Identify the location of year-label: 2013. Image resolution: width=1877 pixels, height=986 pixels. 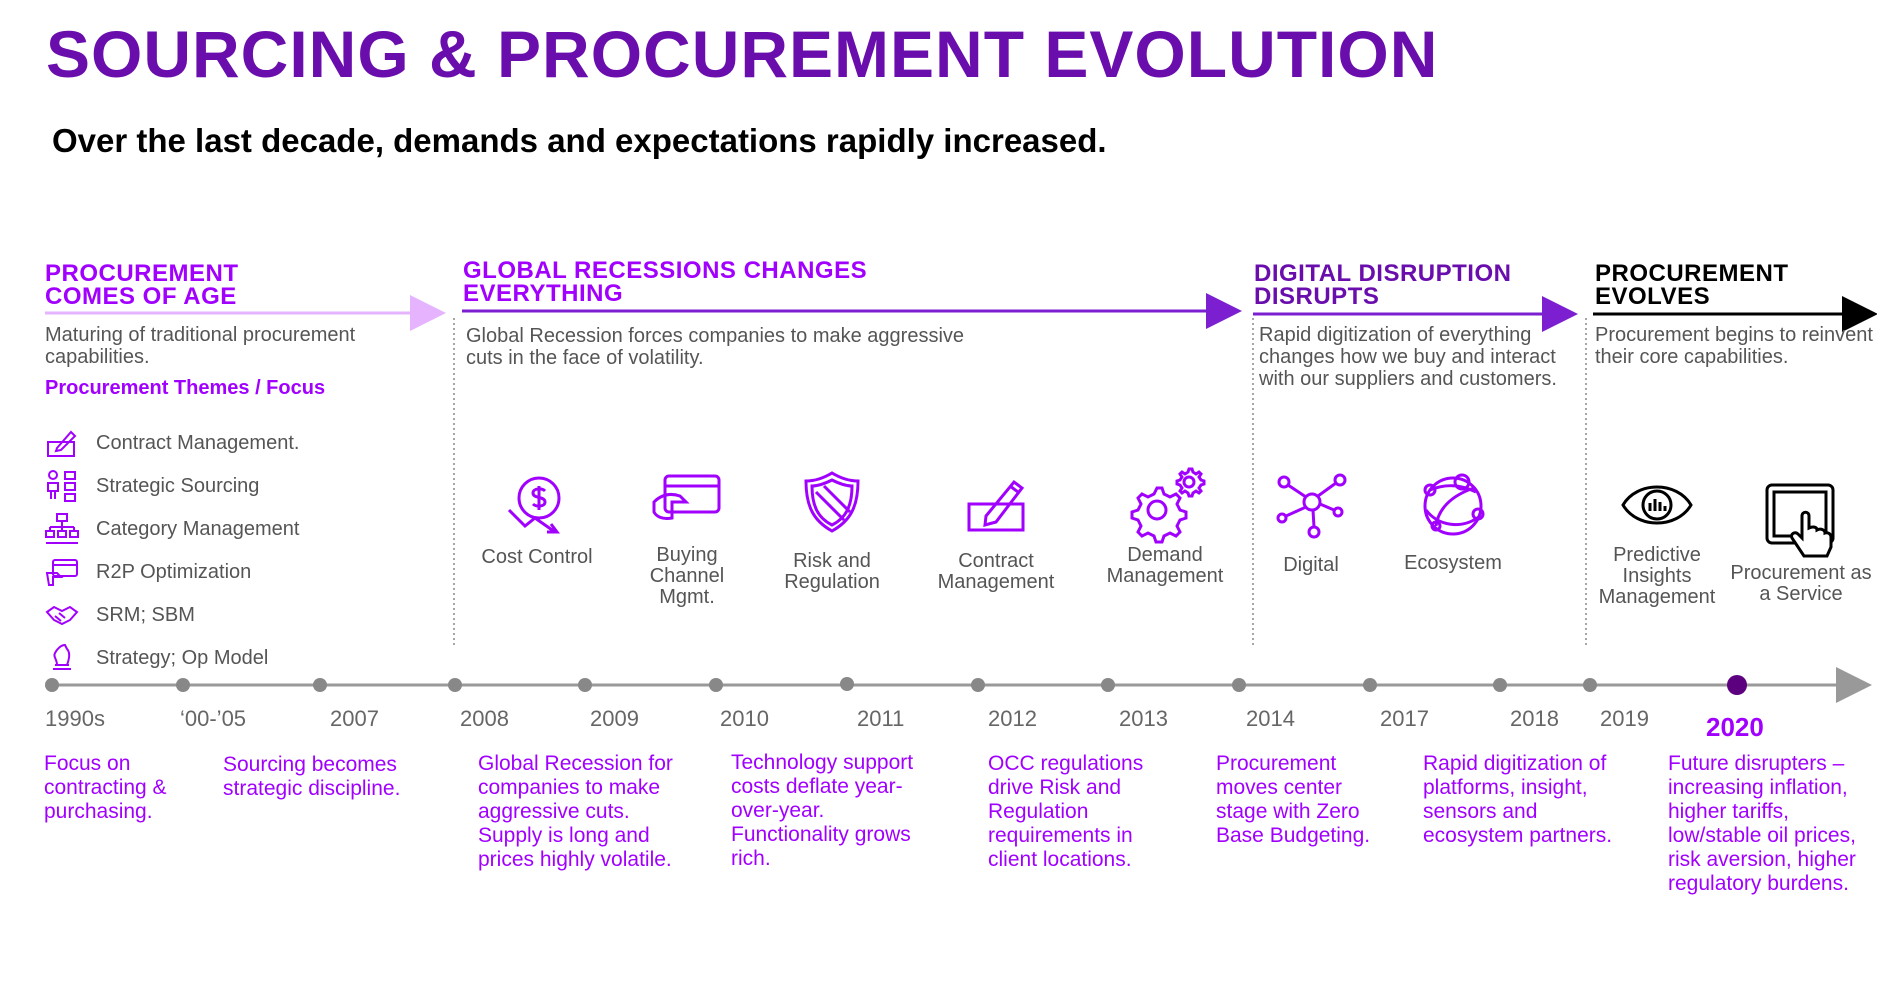
(1143, 718).